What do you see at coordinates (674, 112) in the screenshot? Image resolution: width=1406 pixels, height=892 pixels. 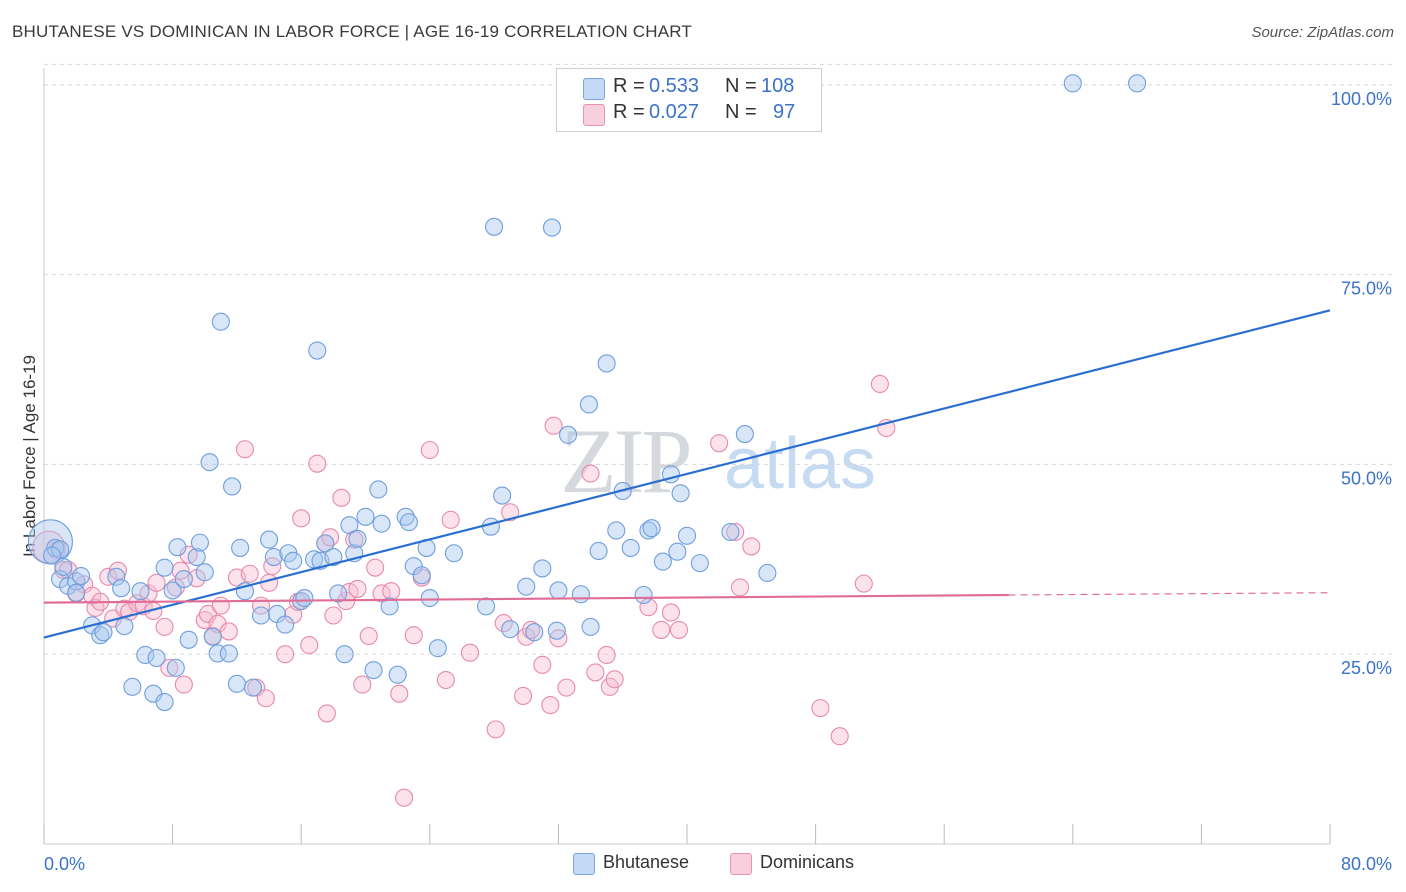 I see `dominicans-r-value: 0.027` at bounding box center [674, 112].